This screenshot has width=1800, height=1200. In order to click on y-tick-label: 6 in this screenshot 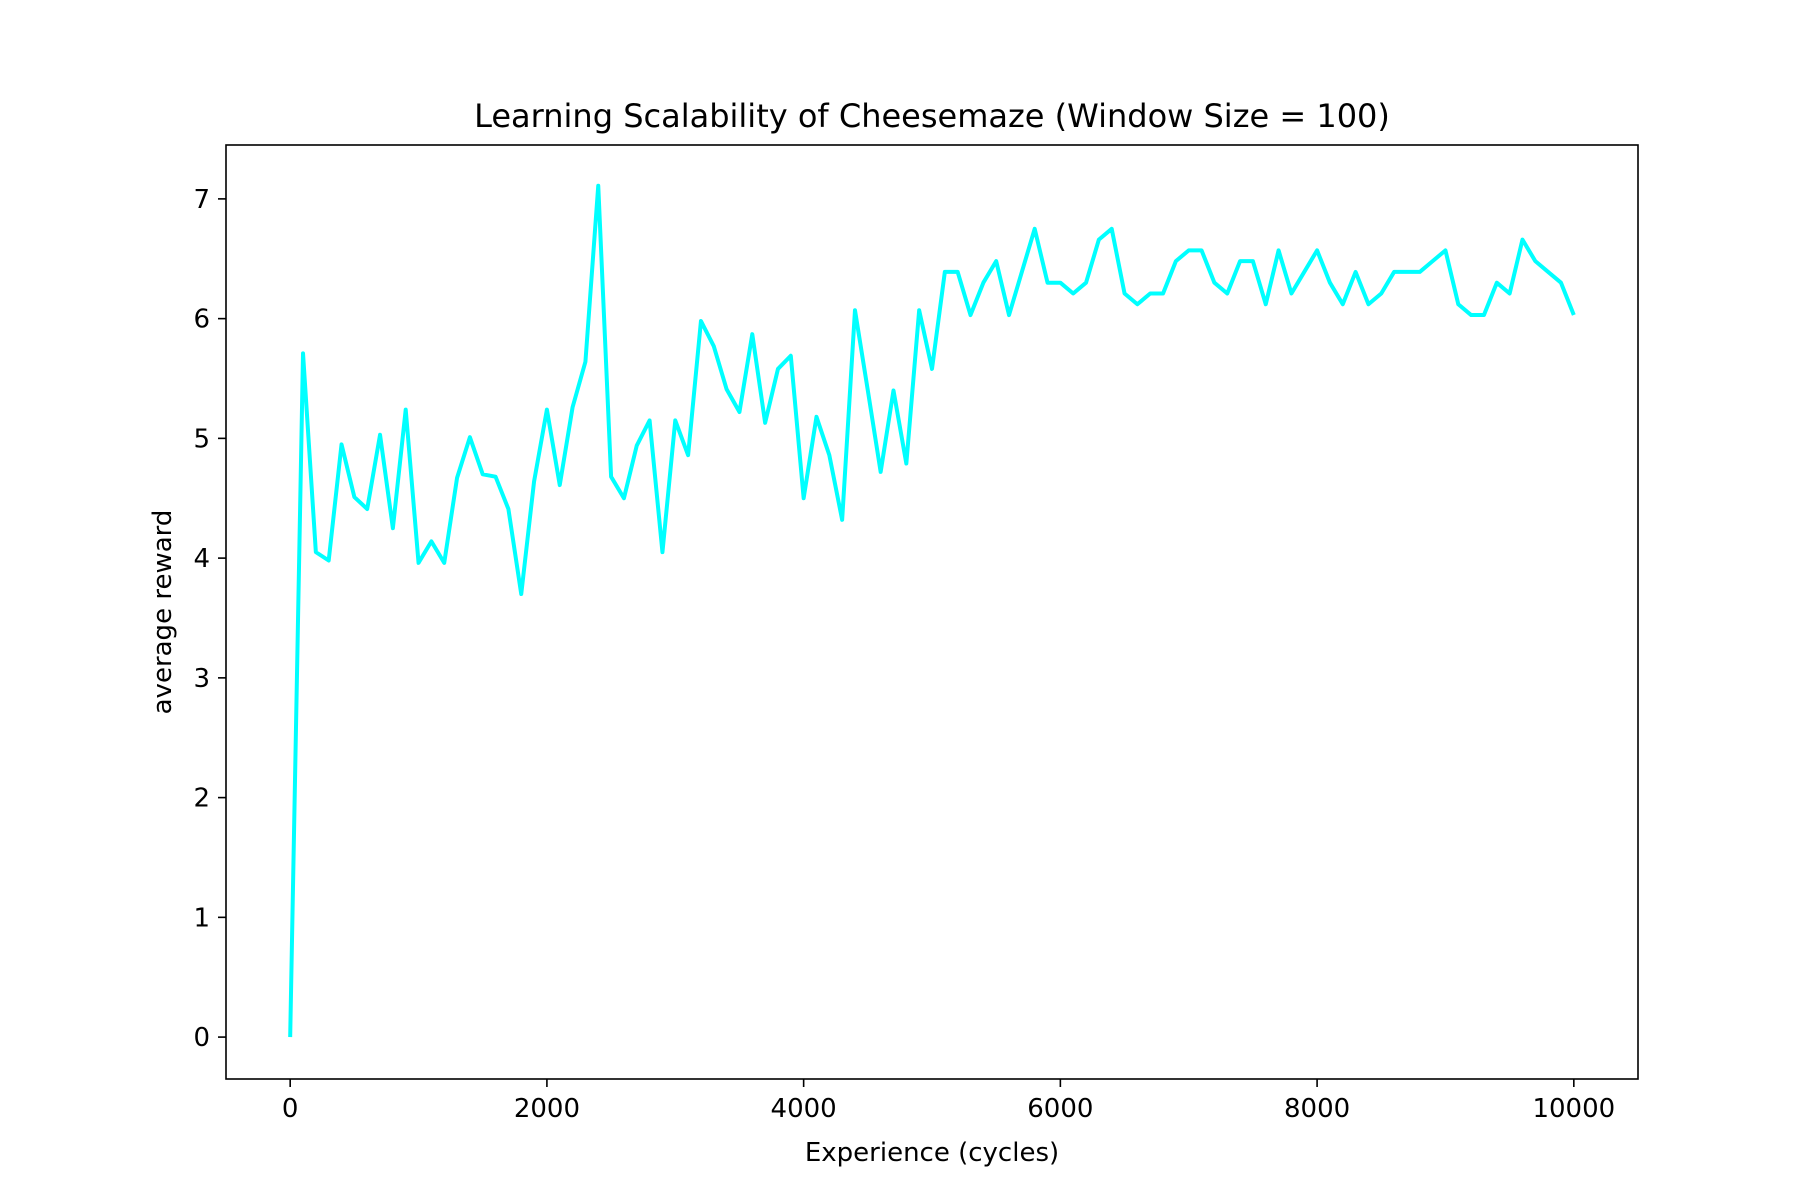, I will do `click(201, 320)`.